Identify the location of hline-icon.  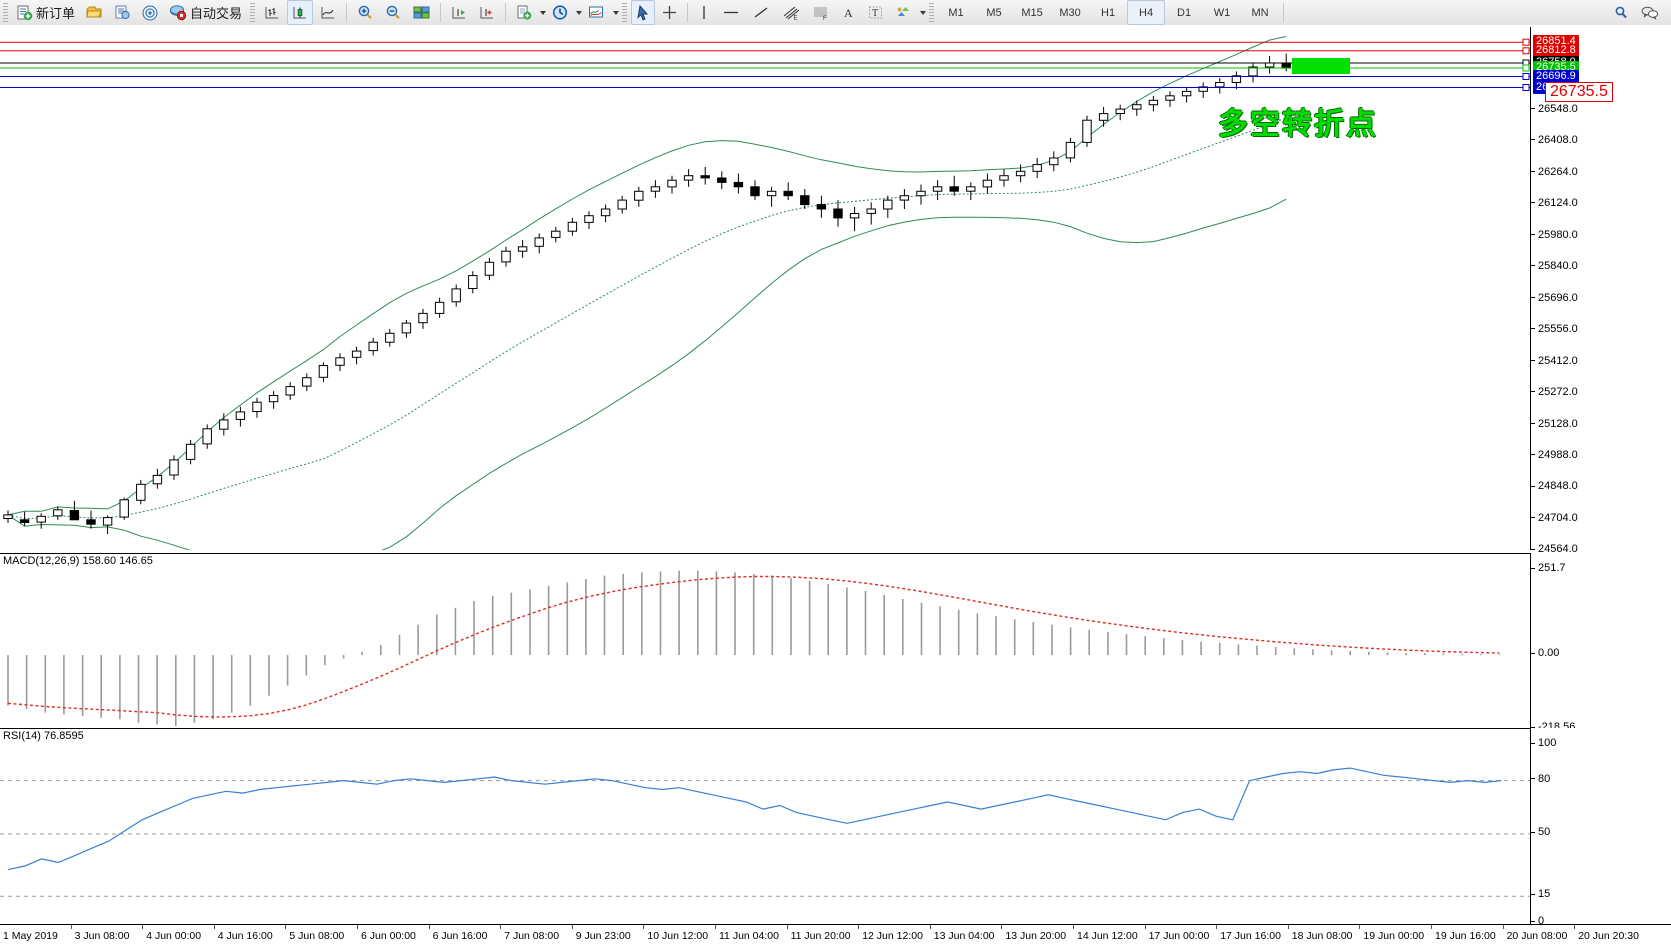
(731, 12).